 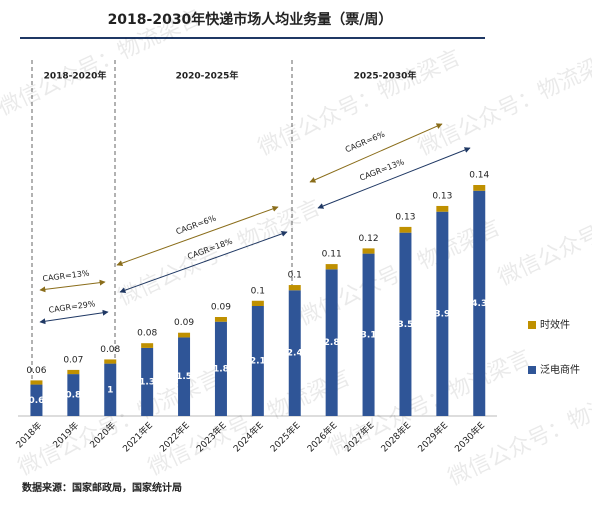 I want to click on segment-label: 1.5, so click(x=184, y=377).